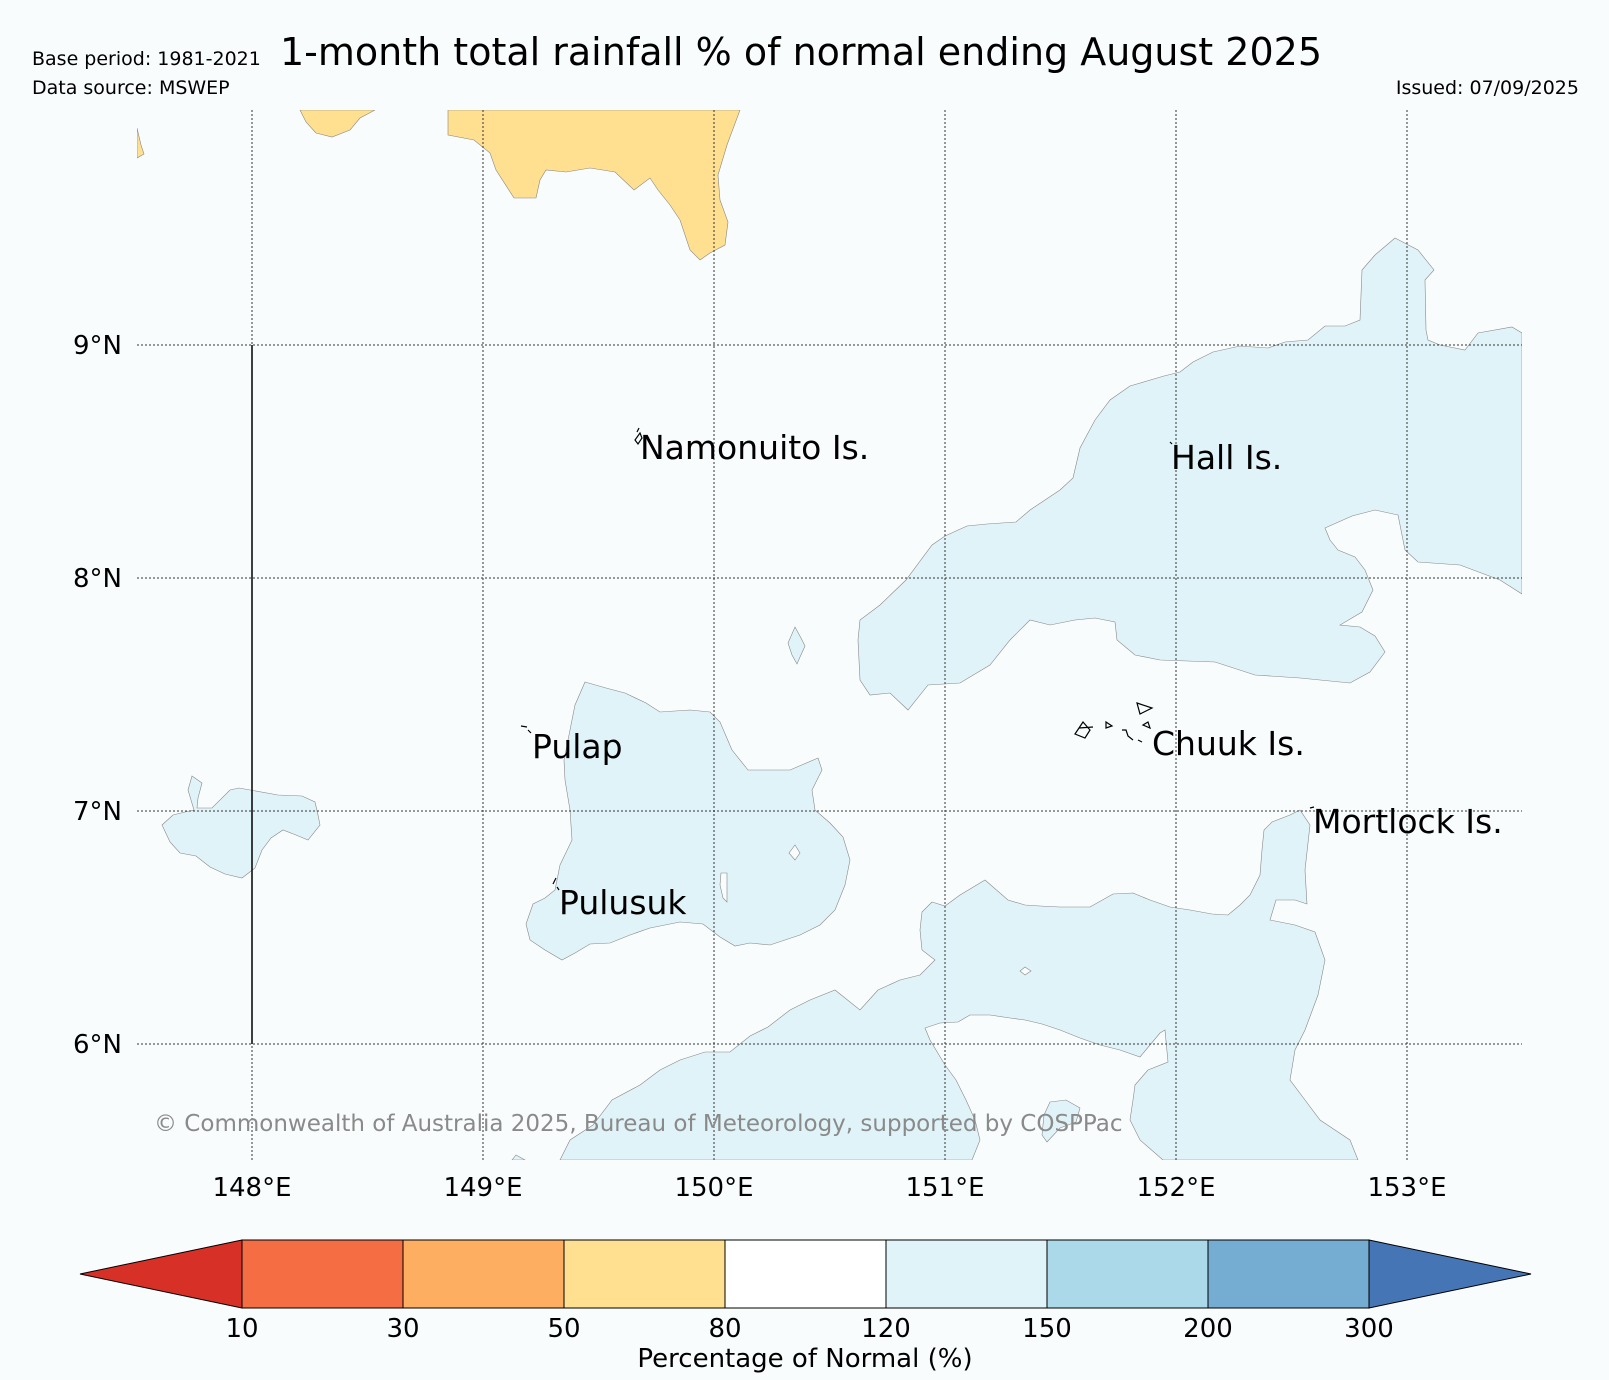 The height and width of the screenshot is (1380, 1609). Describe the element at coordinates (241, 827) in the screenshot. I see `anomaly-region-wet-west` at that location.